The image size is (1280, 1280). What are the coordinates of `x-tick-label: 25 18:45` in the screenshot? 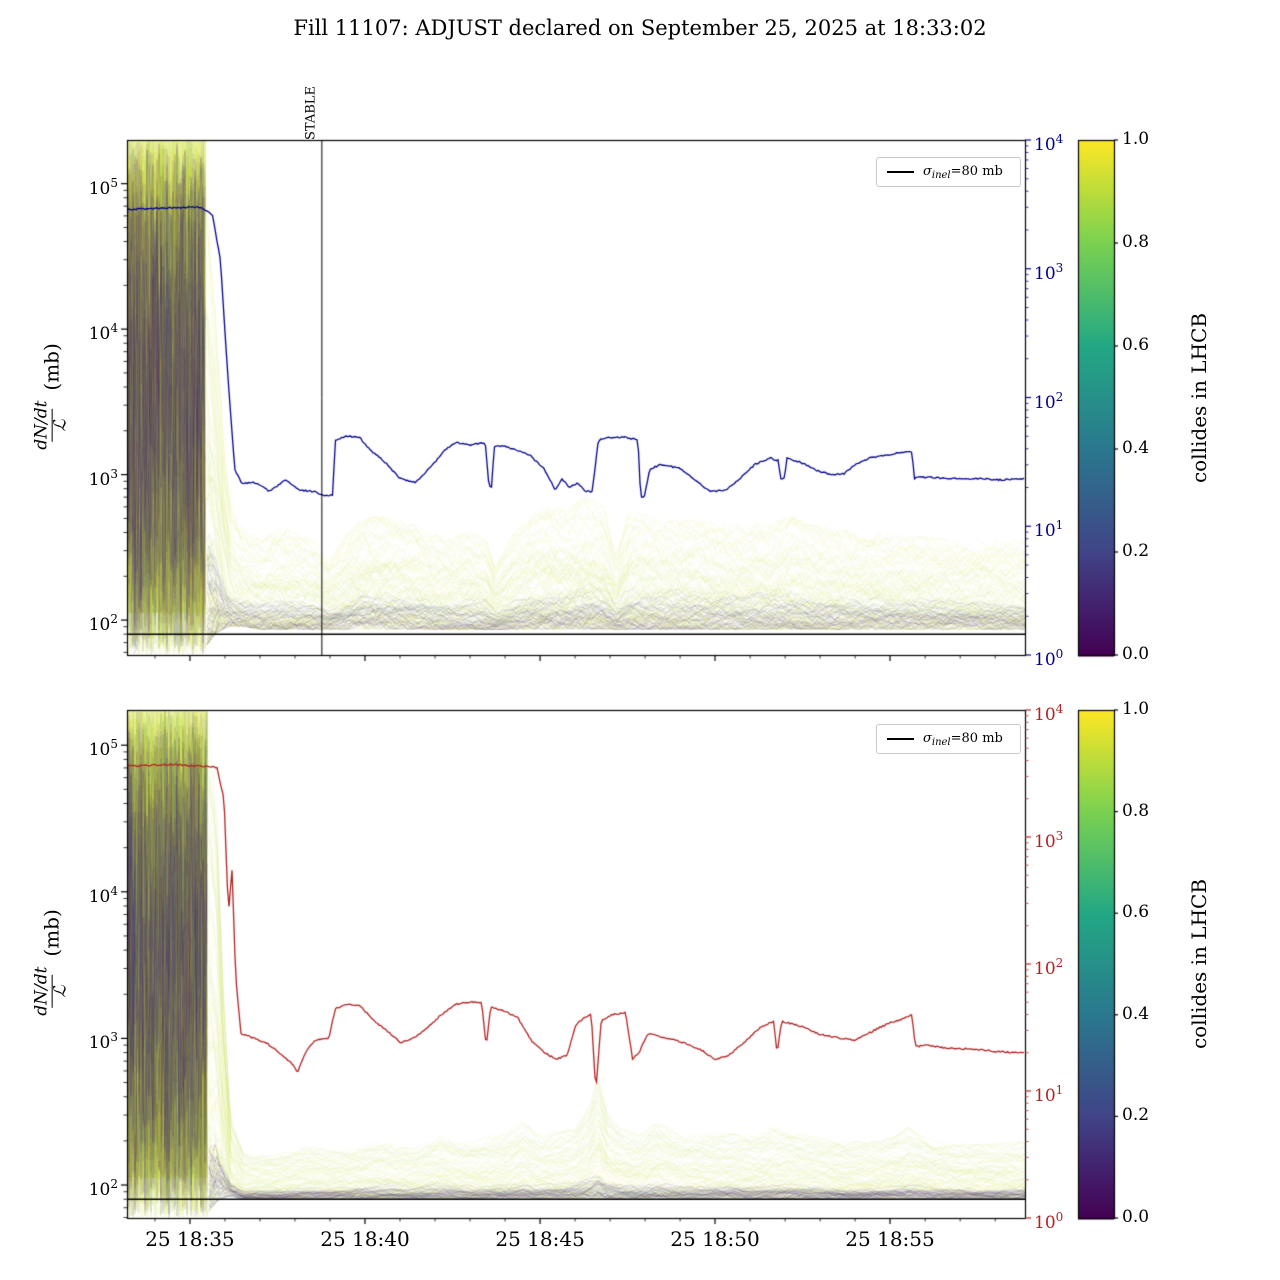 It's located at (540, 1239).